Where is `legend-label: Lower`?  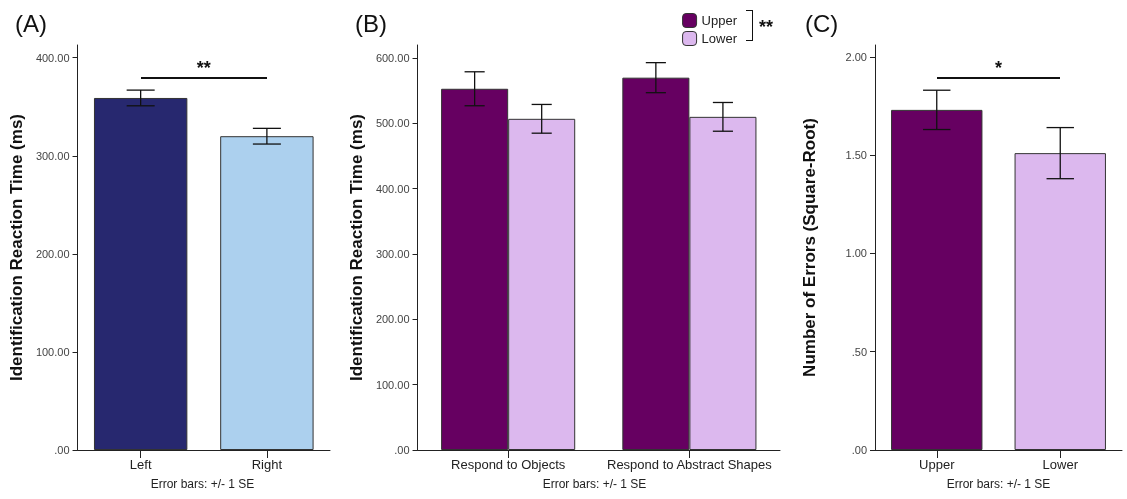
legend-label: Lower is located at coordinates (719, 38).